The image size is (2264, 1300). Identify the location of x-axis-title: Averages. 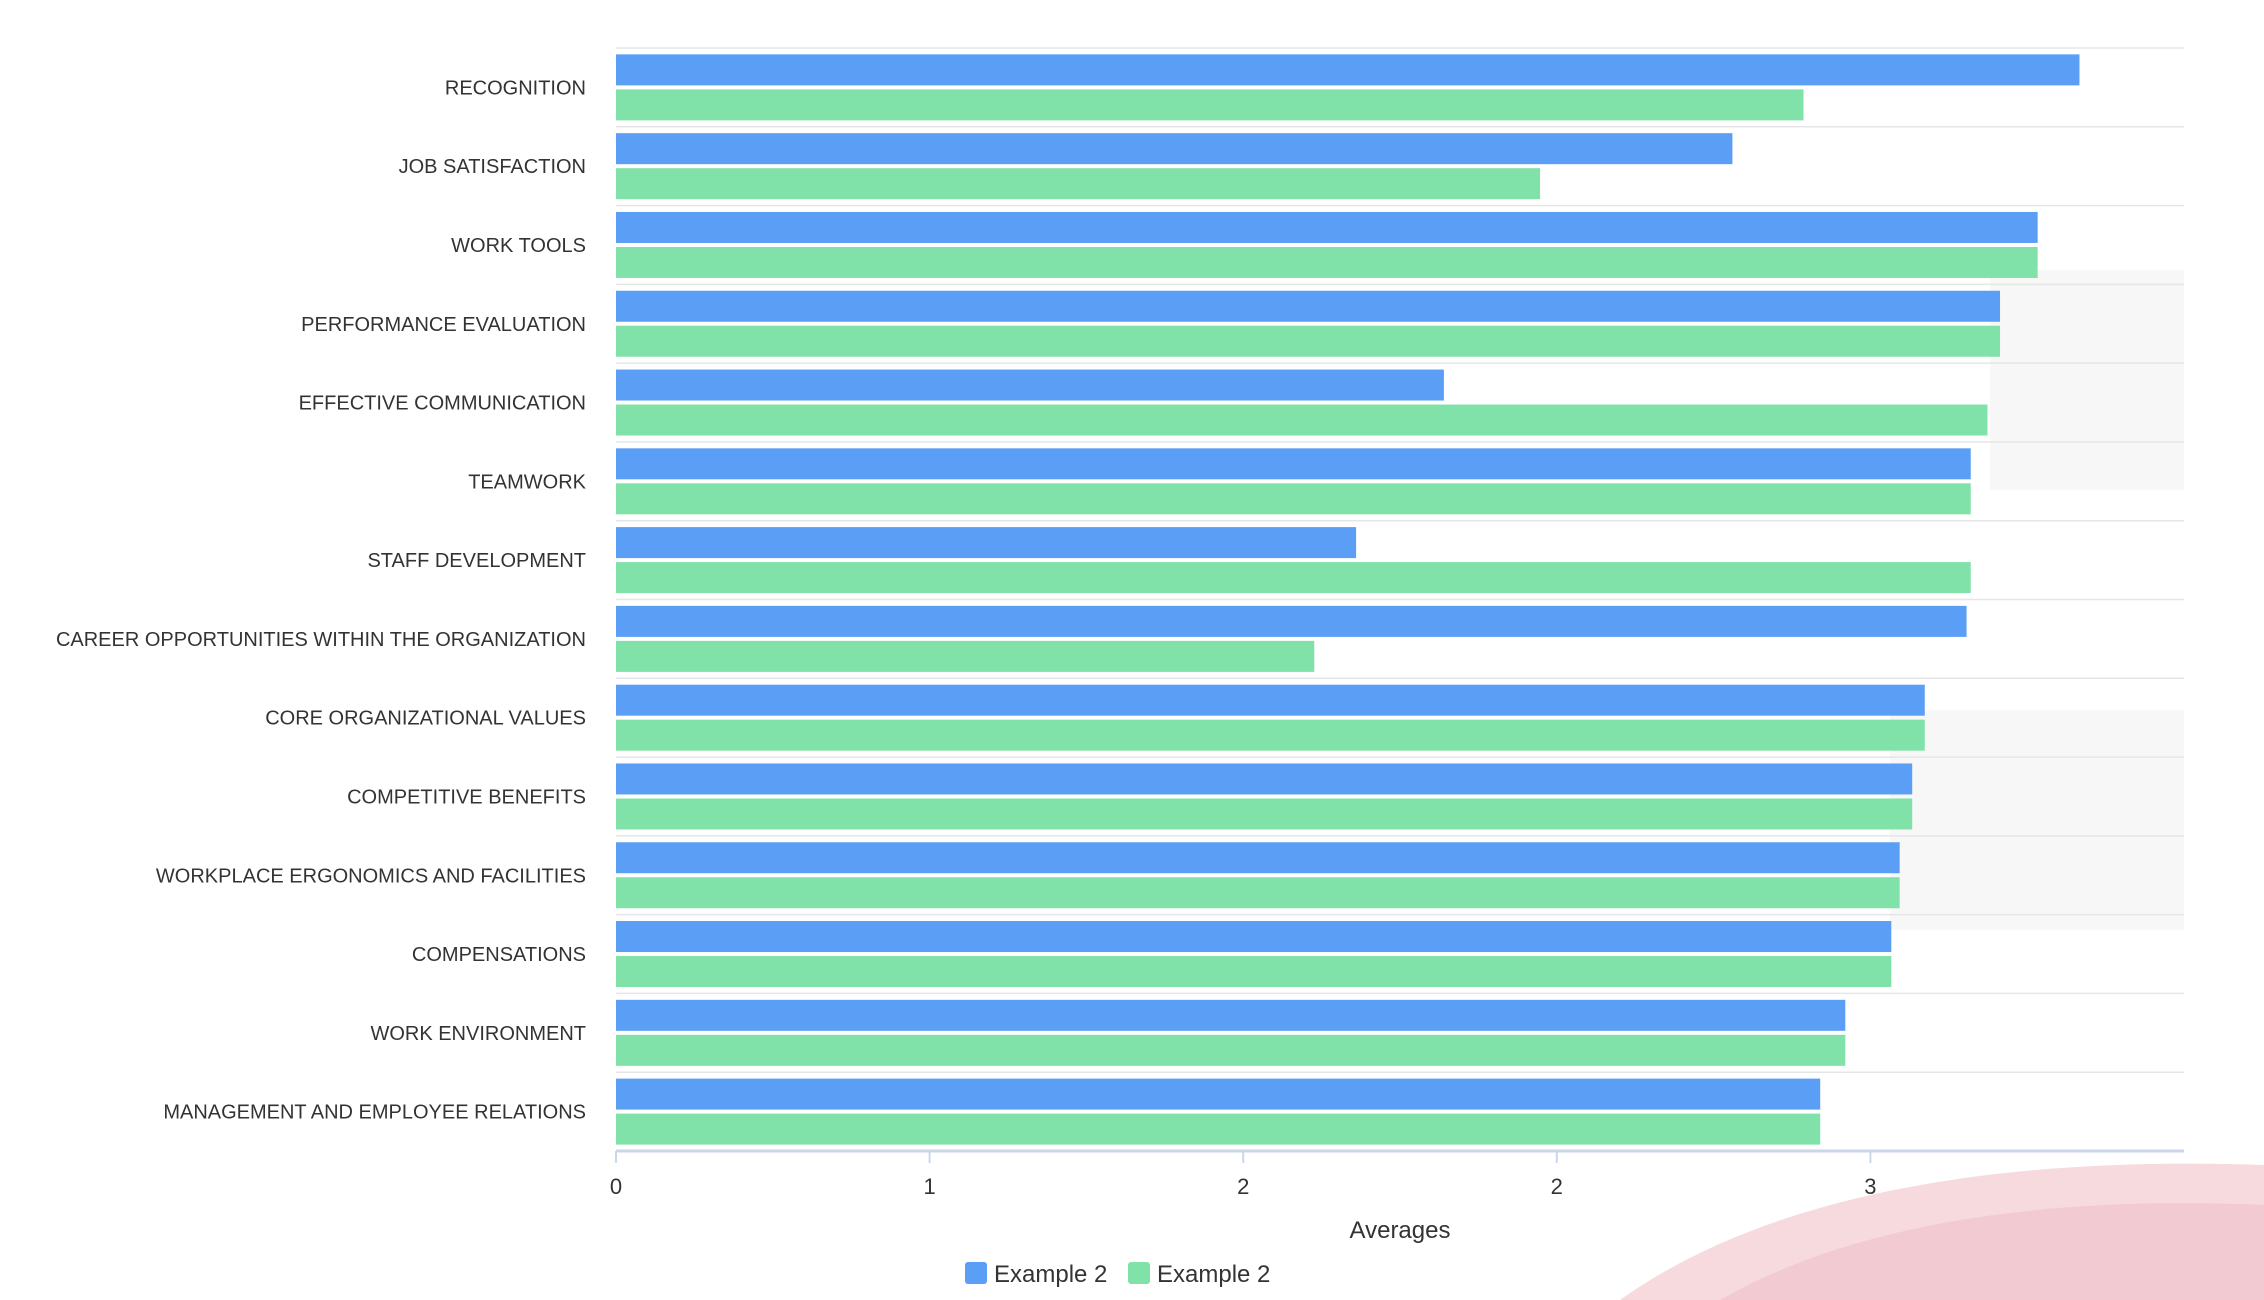
(1400, 1230).